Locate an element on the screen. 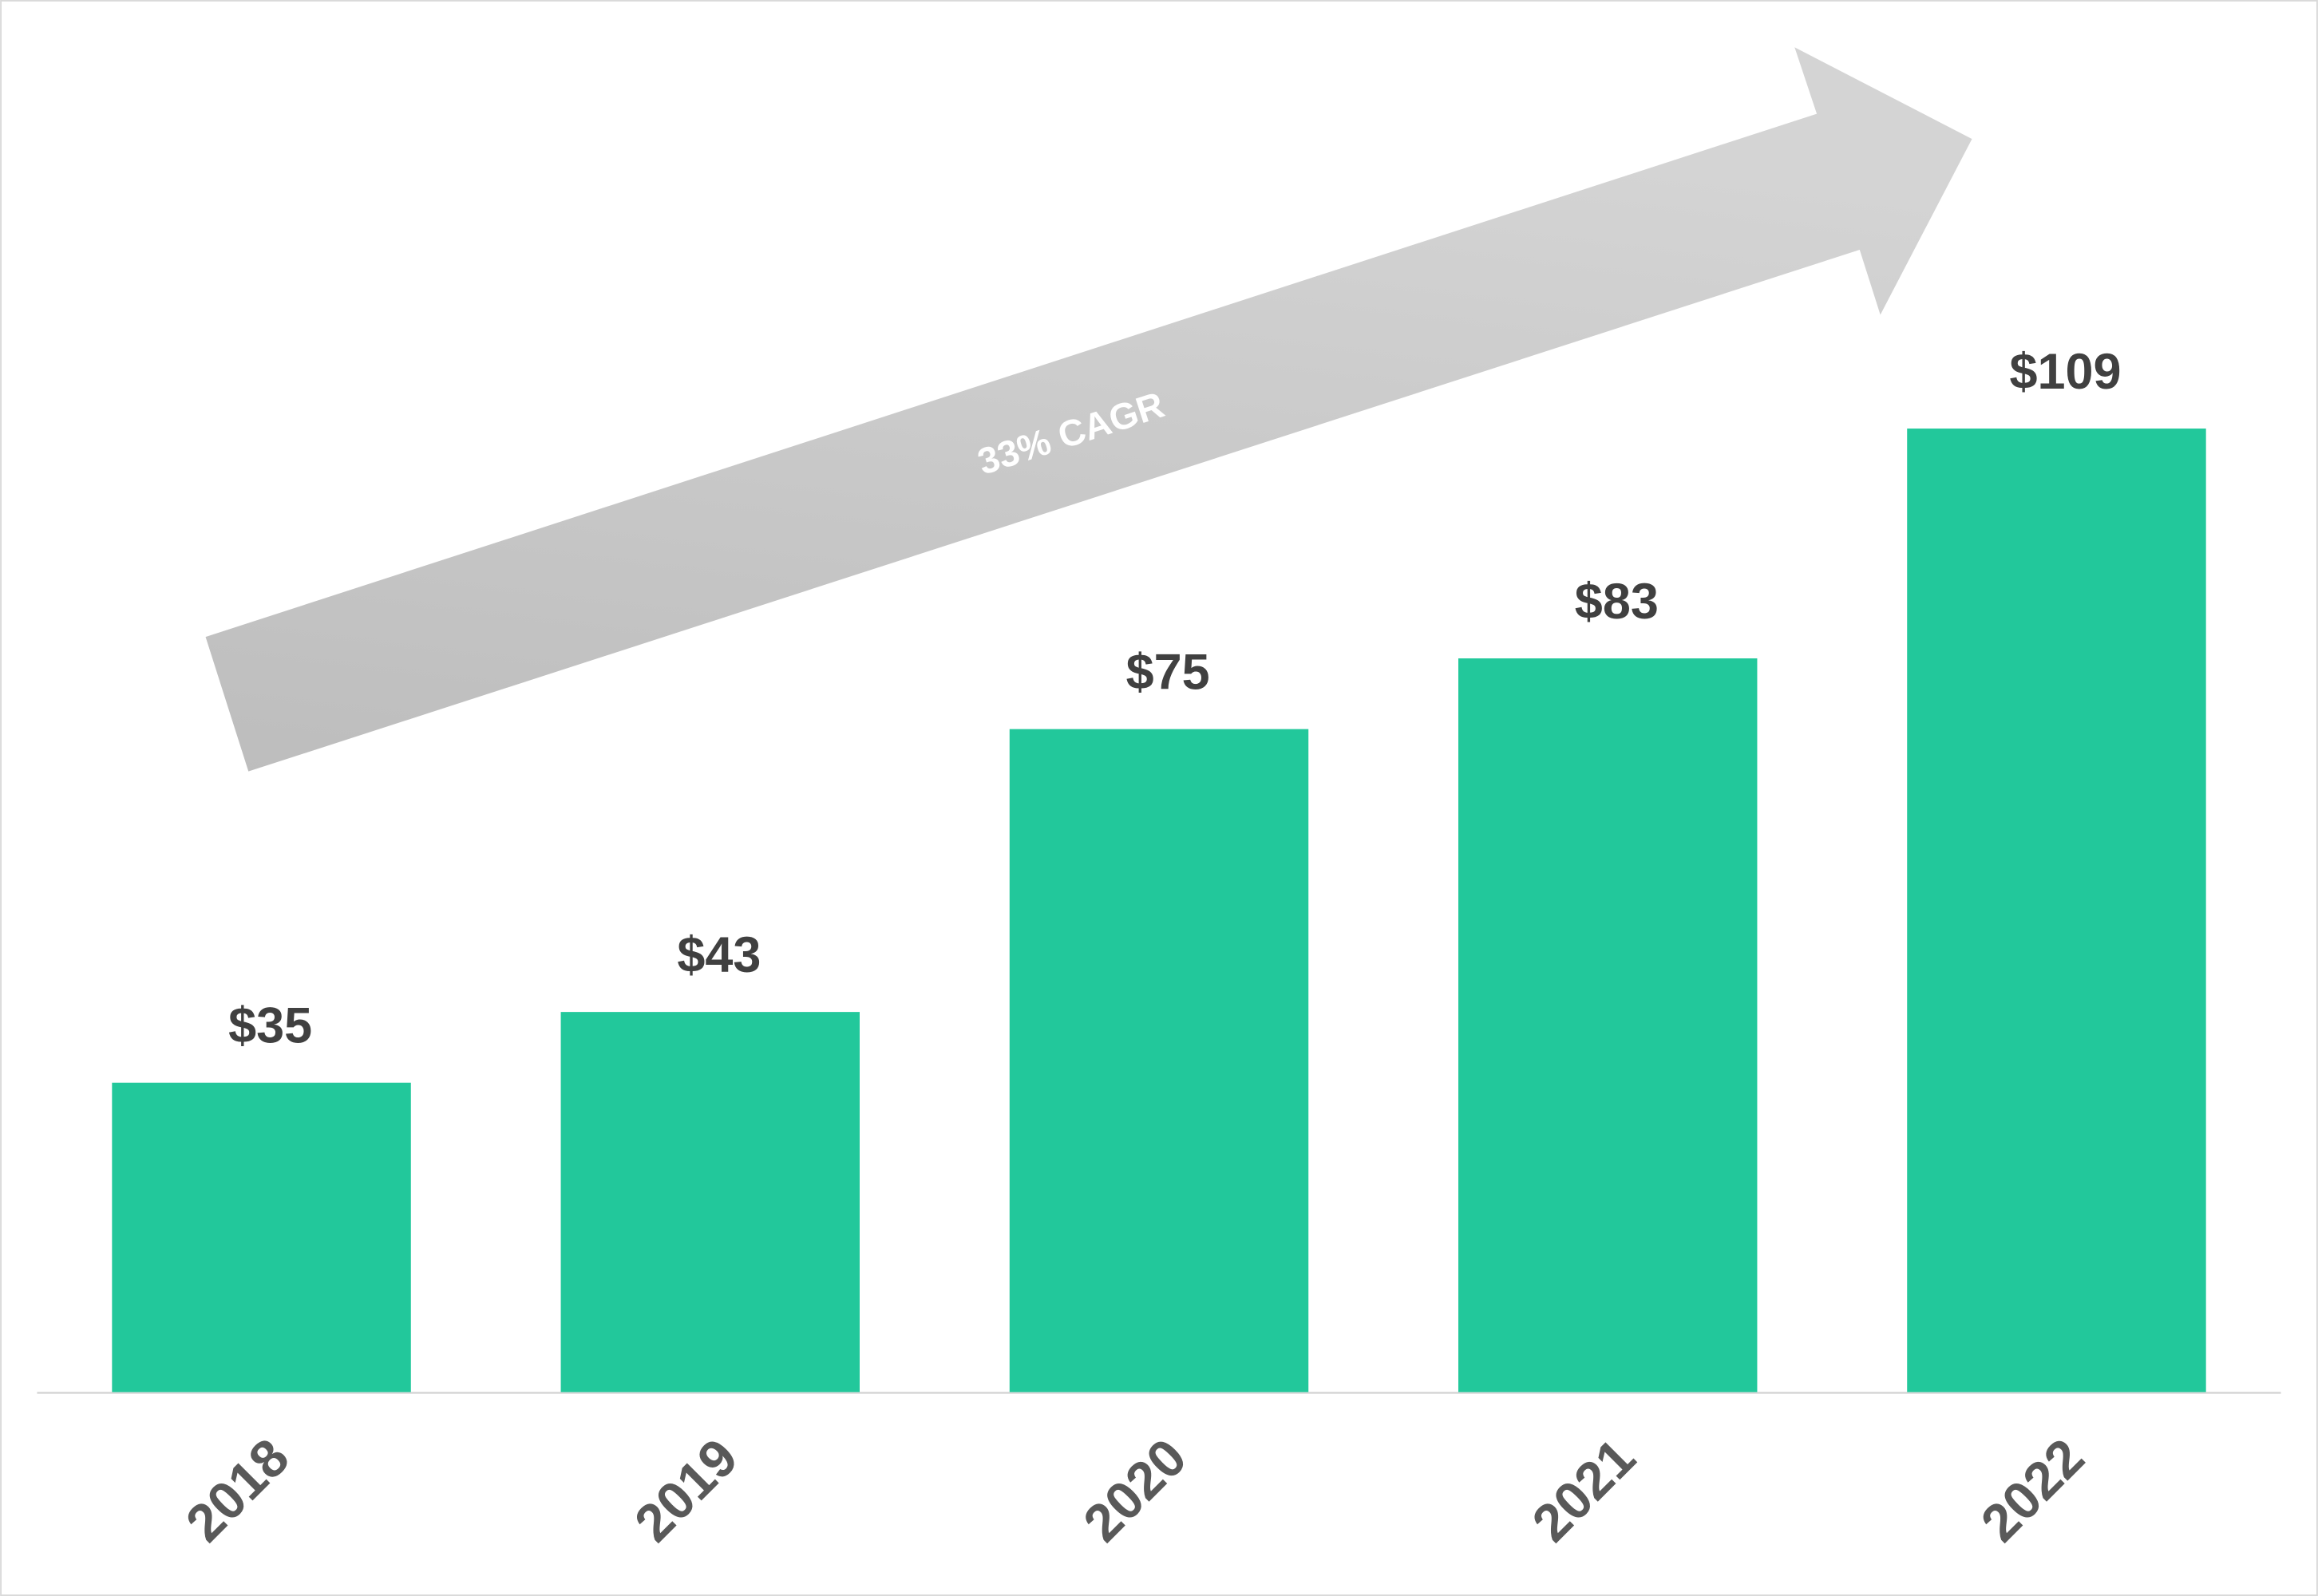  value-label: $43 is located at coordinates (719, 955).